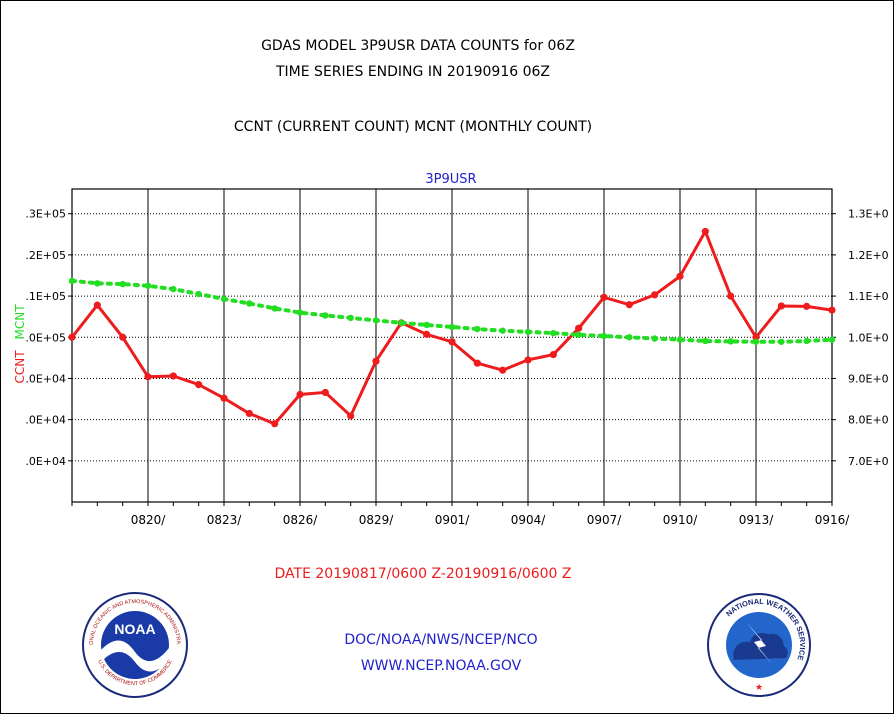 The image size is (896, 716). Describe the element at coordinates (757, 520) in the screenshot. I see `x-tick-label: 0913/` at that location.